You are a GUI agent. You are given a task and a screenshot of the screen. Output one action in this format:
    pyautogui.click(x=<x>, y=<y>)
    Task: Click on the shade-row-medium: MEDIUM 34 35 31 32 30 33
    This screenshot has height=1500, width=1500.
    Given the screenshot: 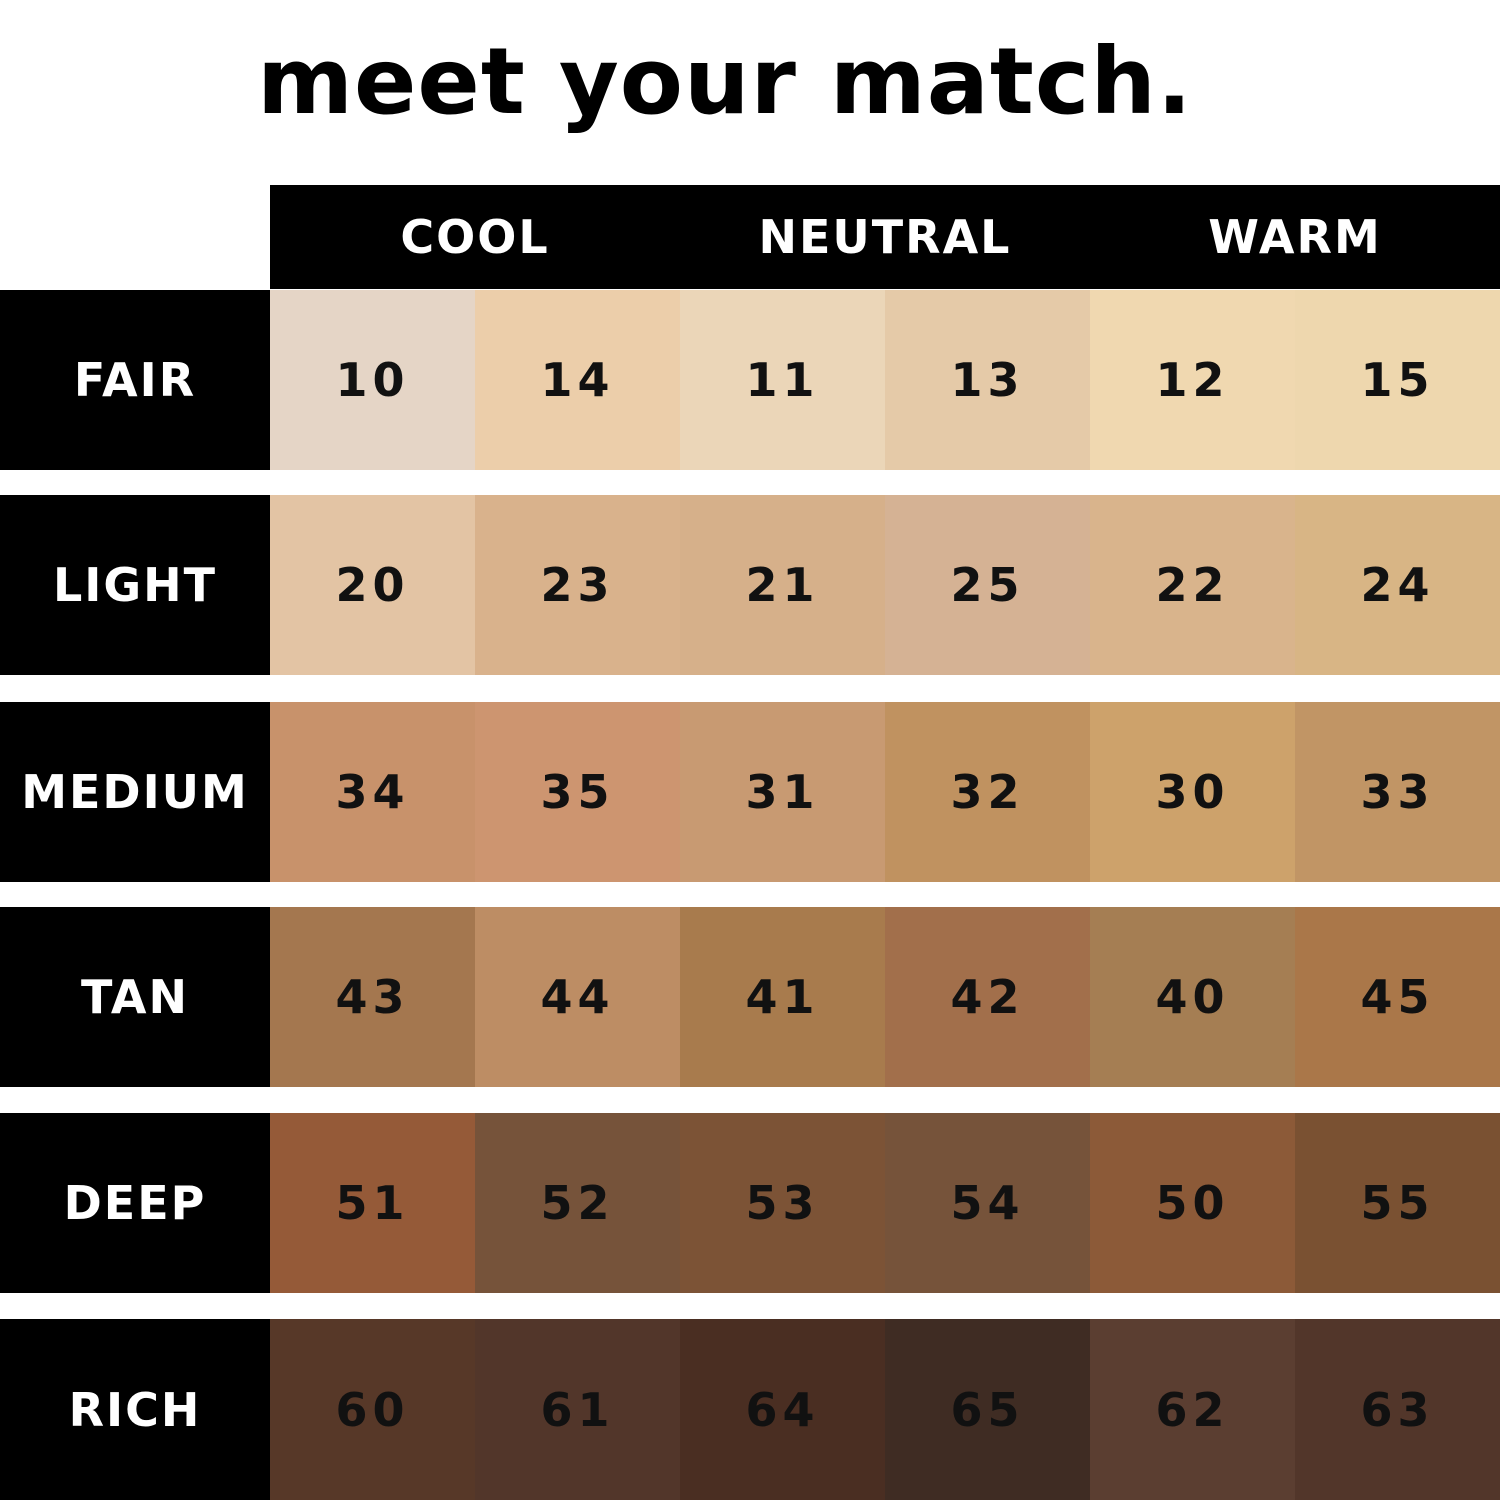 What is the action you would take?
    pyautogui.click(x=750, y=792)
    